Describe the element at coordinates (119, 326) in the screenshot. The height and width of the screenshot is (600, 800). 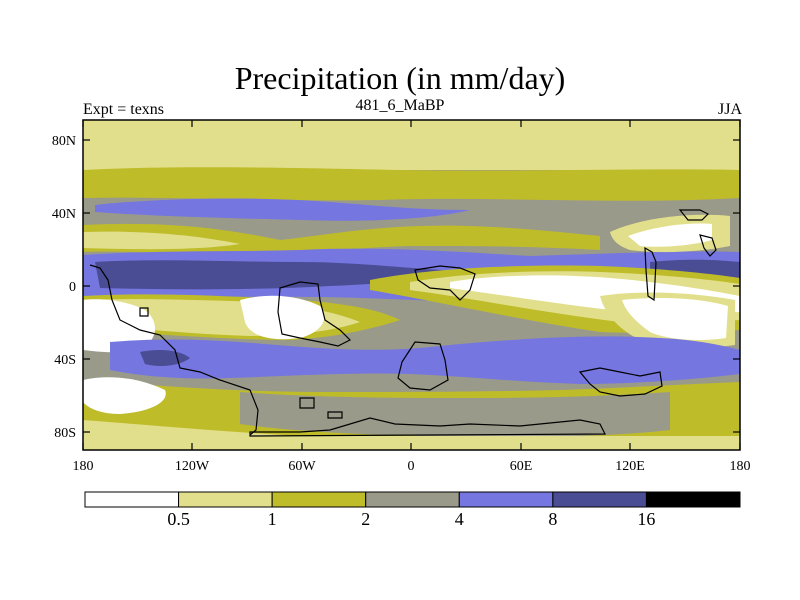
I see `region-wpac-white` at that location.